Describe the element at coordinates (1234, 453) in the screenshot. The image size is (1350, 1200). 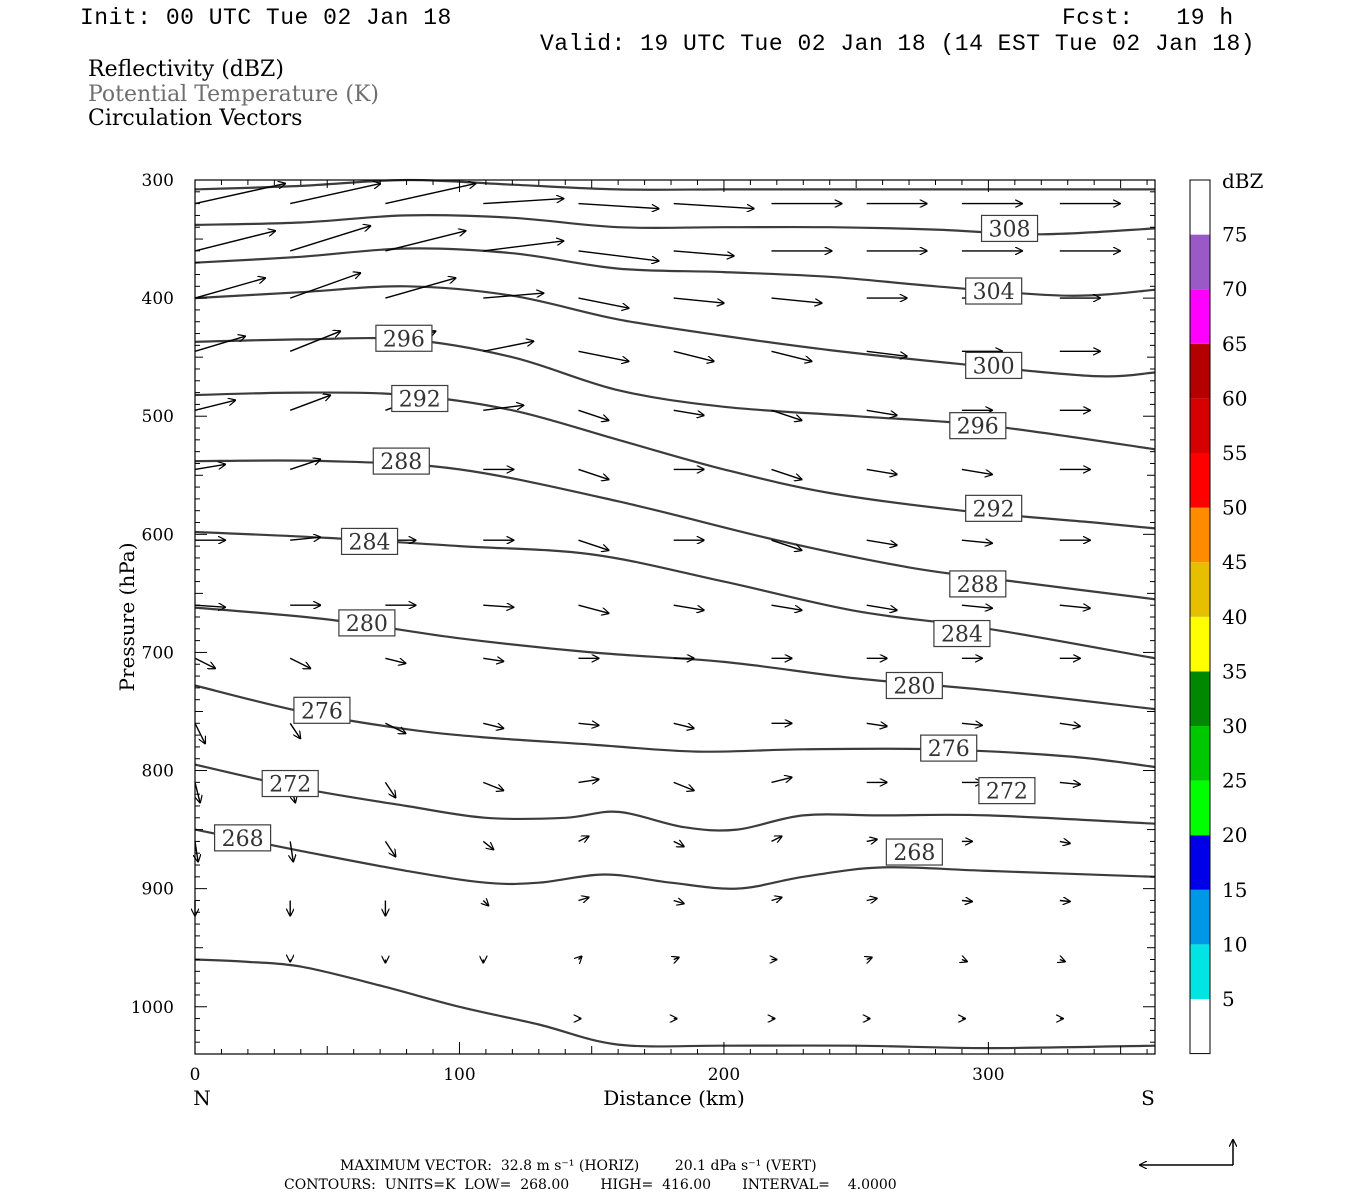
I see `colorbar-label: 55` at that location.